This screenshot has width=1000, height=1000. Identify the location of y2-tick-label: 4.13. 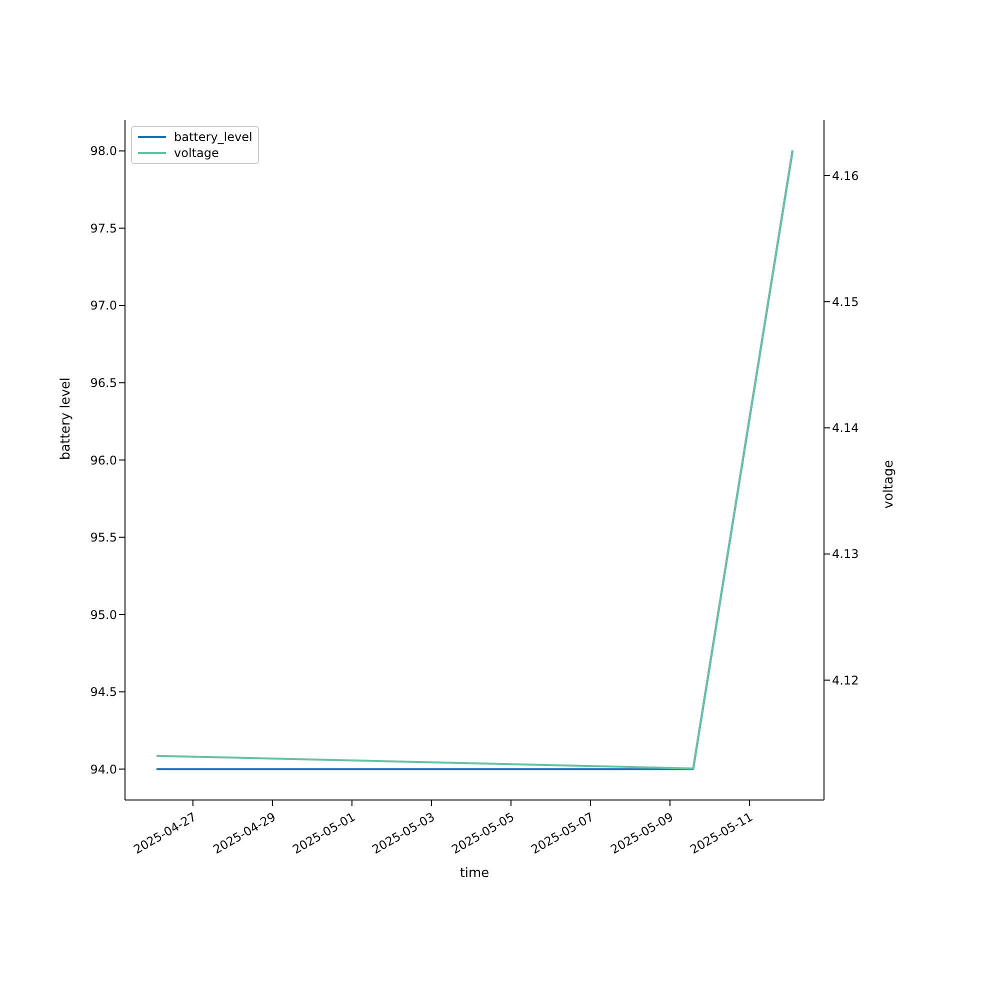
(845, 554).